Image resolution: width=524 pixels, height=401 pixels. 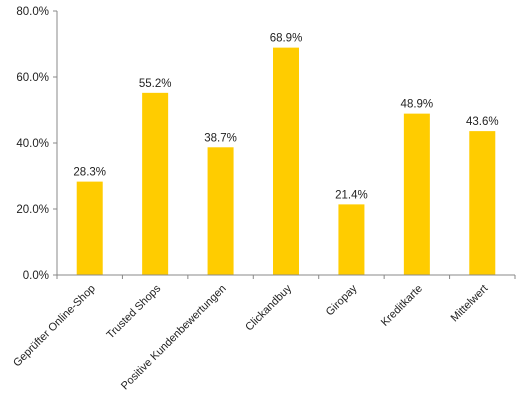 I want to click on y-tick-label: 60.0%, so click(x=32, y=78).